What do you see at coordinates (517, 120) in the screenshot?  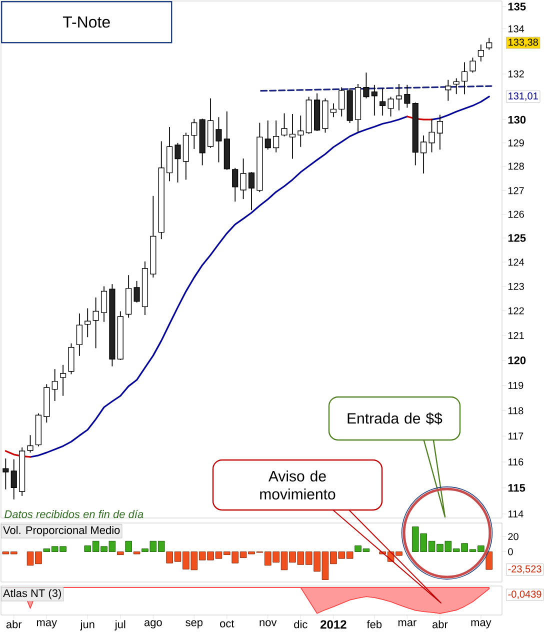 I see `y-tick-label: 130` at bounding box center [517, 120].